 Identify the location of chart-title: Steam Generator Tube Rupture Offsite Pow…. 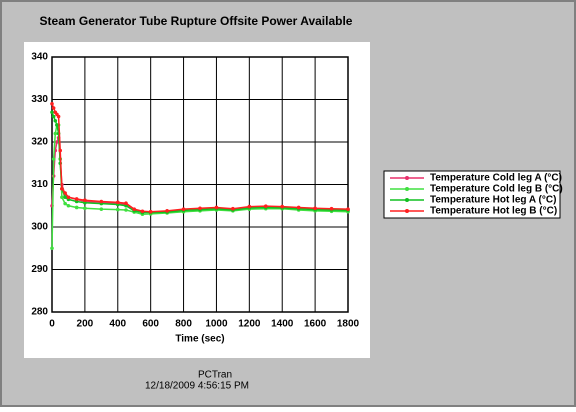
(196, 21).